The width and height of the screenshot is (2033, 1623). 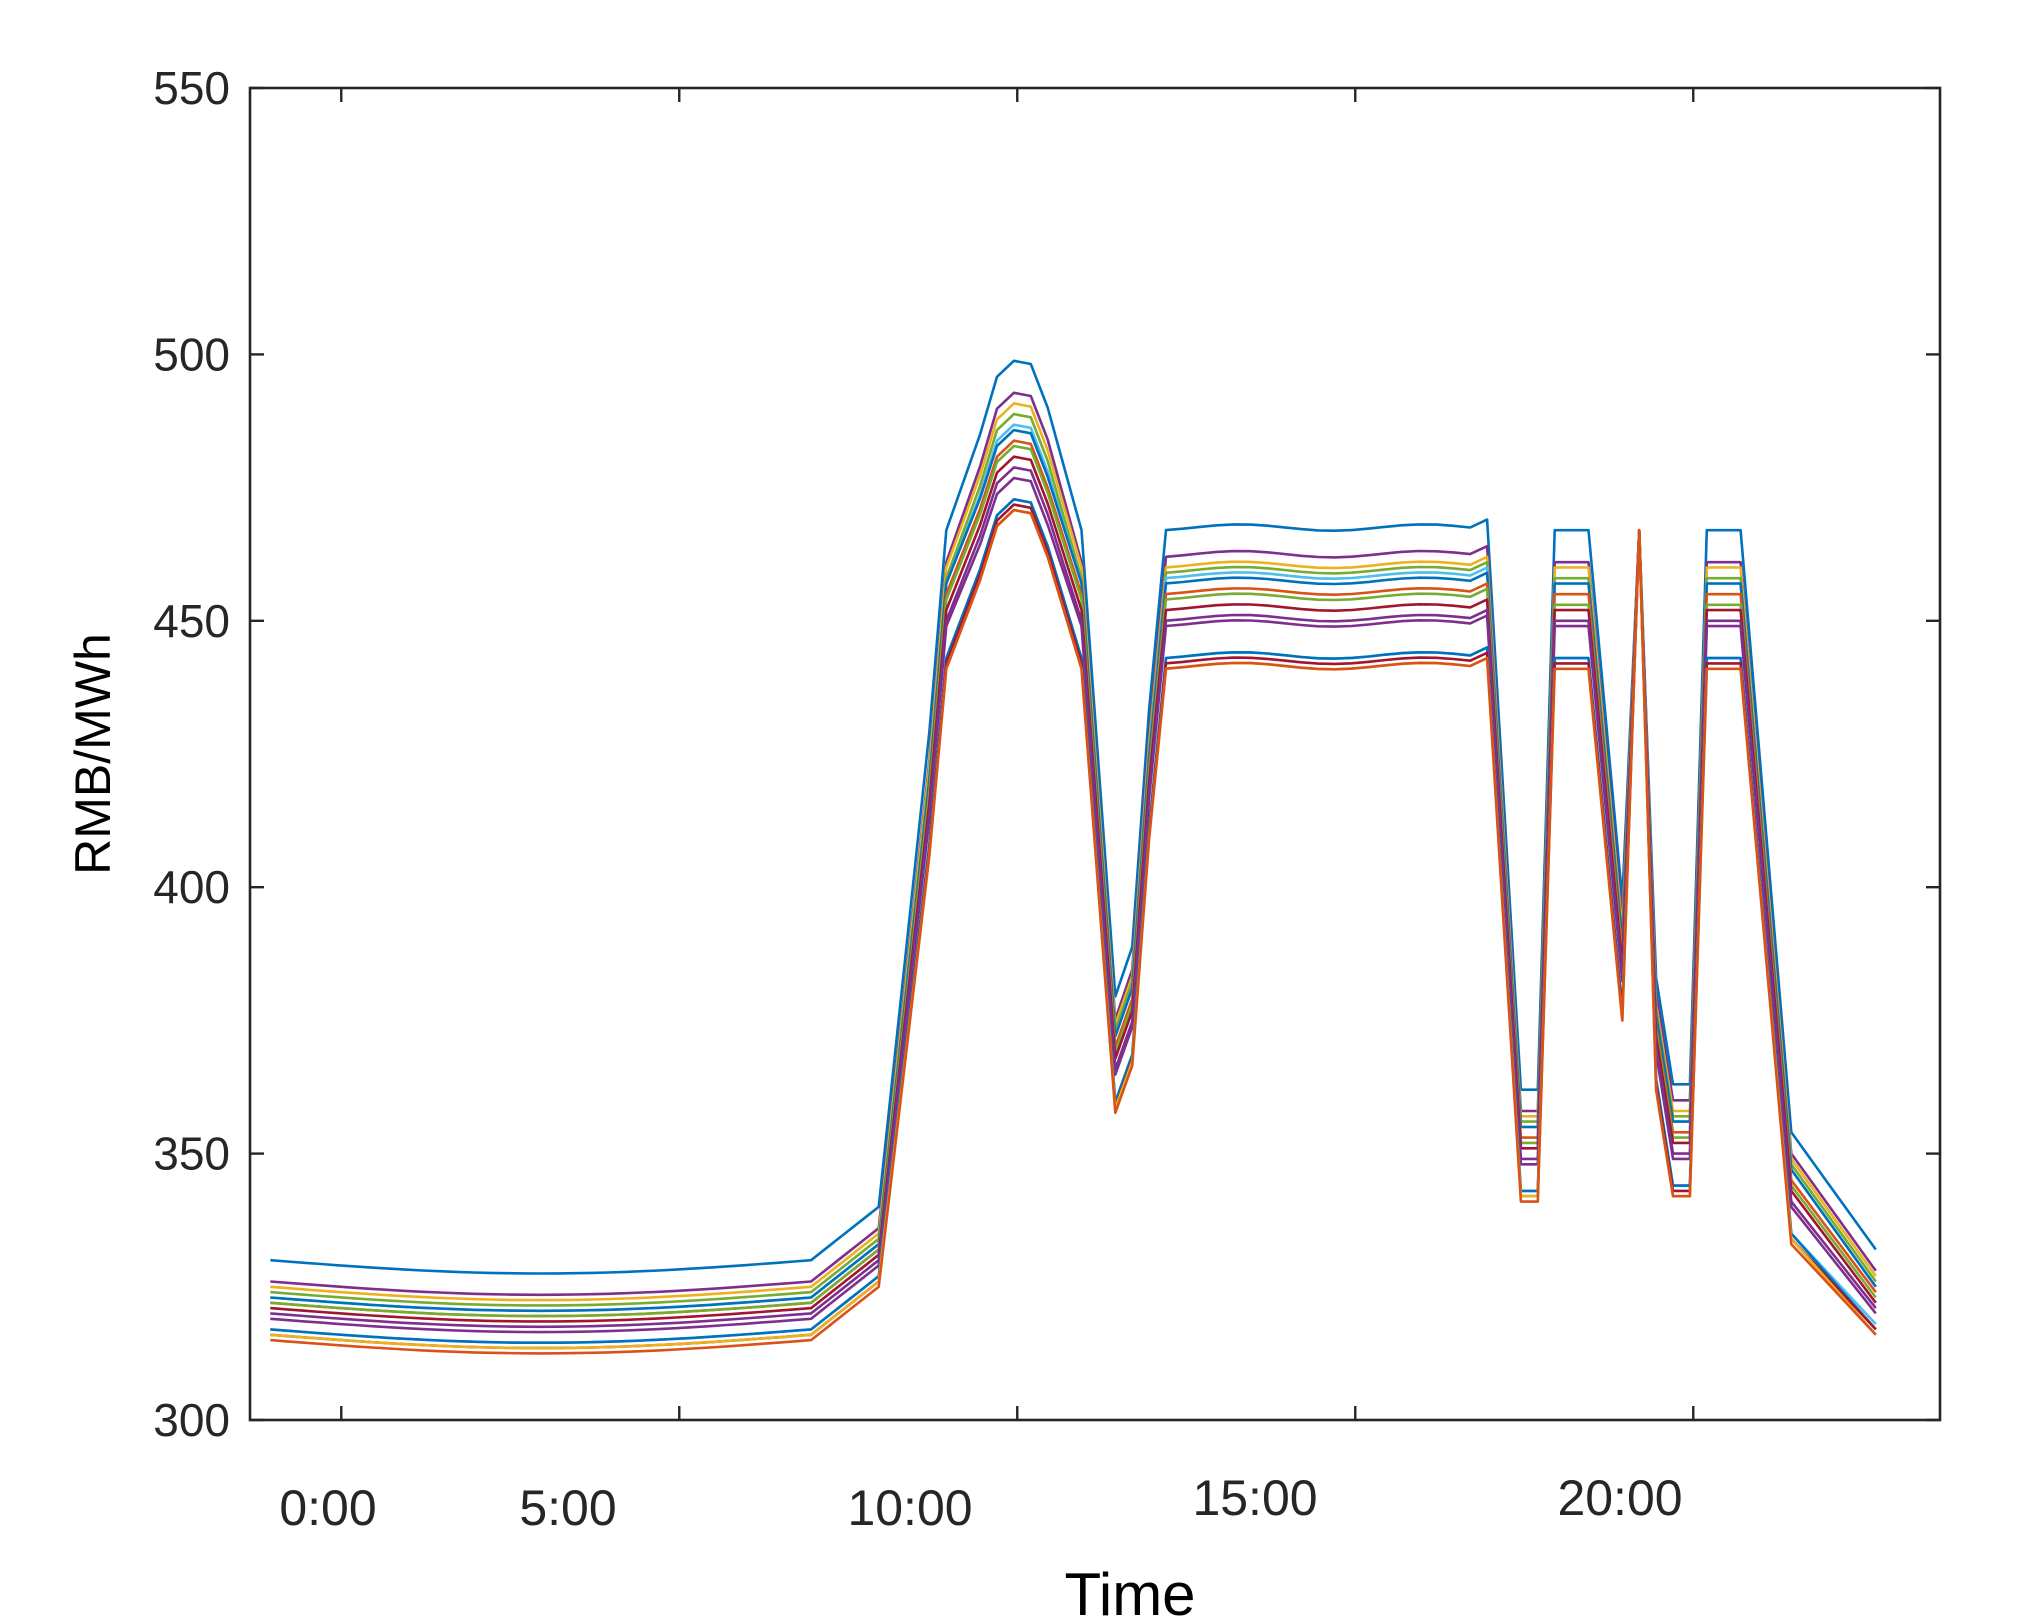 What do you see at coordinates (191, 1154) in the screenshot?
I see `y-tick-label-350: 350` at bounding box center [191, 1154].